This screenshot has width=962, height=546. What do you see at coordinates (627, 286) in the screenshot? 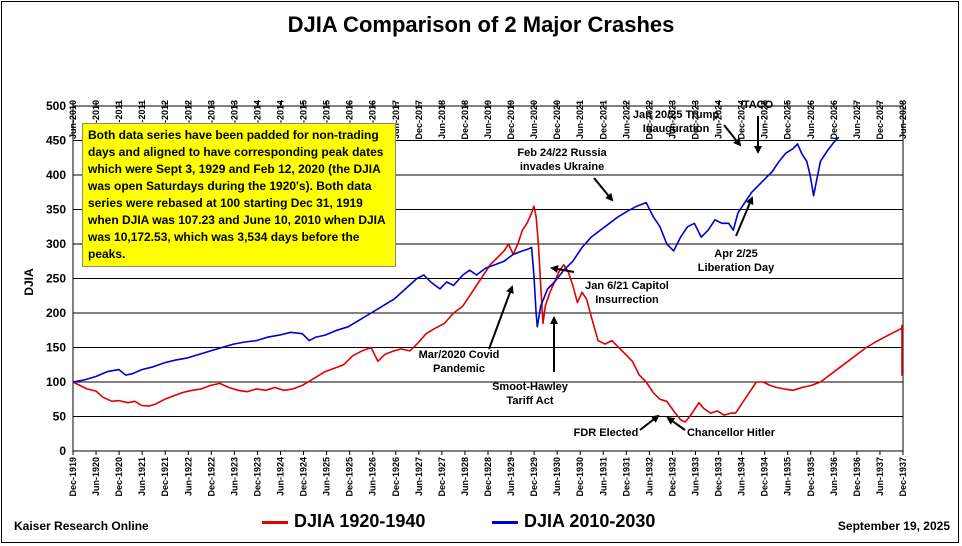
I see `annotation-line: Jan 6/21 Capitol` at bounding box center [627, 286].